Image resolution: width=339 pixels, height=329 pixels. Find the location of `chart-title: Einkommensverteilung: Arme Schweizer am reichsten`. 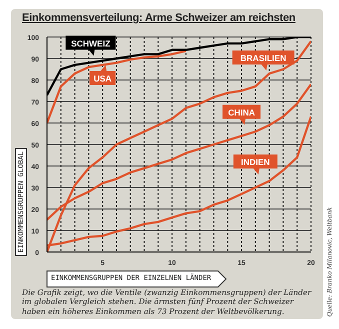

chart-title: Einkommensverteilung: Arme Schweizer am reichsten is located at coordinates (159, 18).